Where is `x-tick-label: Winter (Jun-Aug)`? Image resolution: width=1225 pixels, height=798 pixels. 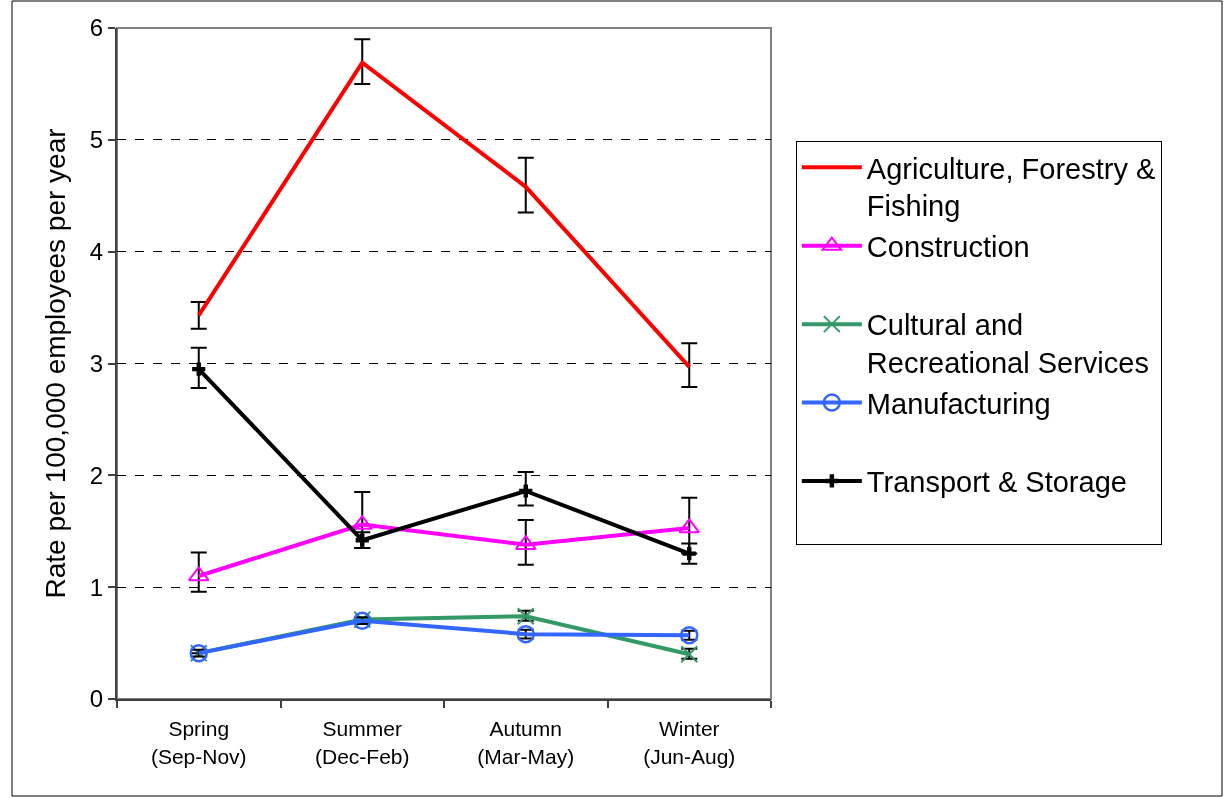 x-tick-label: Winter (Jun-Aug) is located at coordinates (689, 742).